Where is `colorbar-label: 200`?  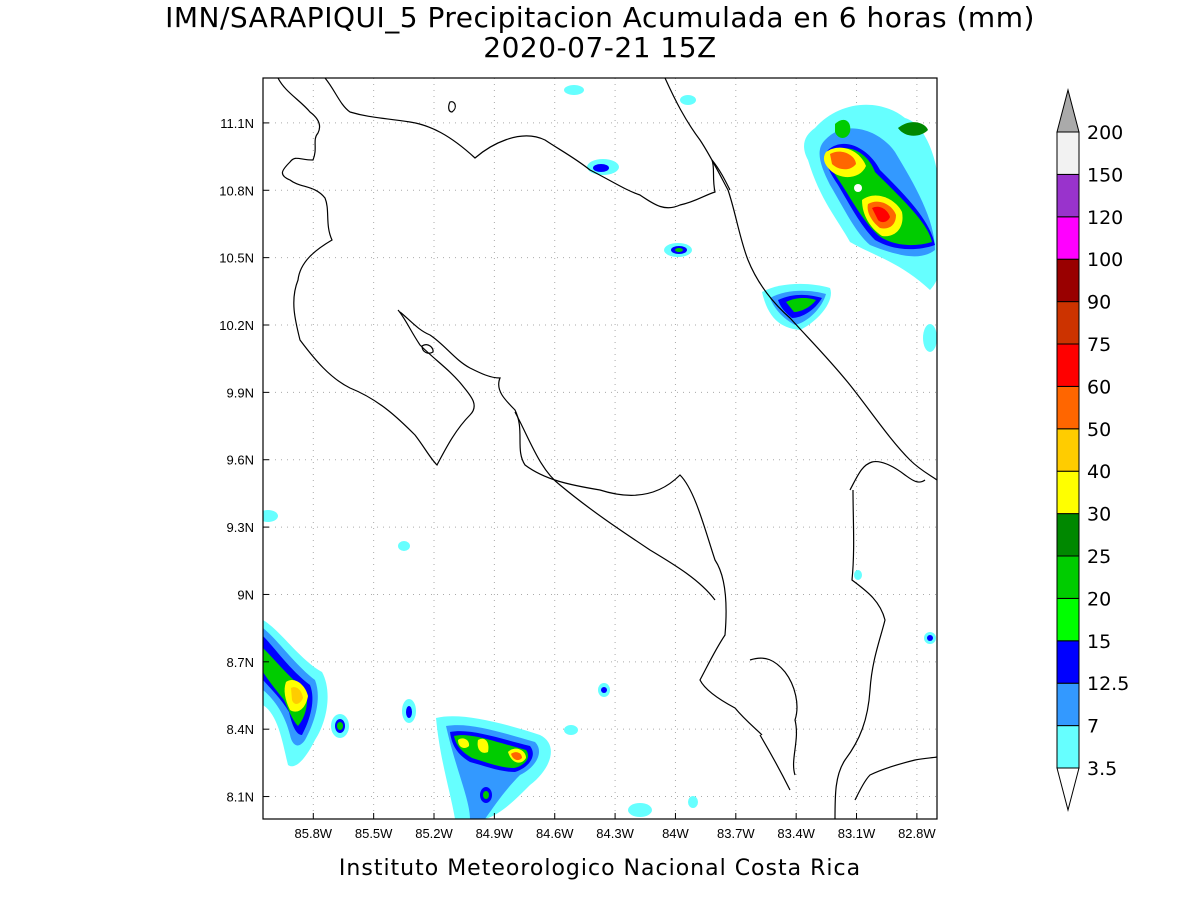 colorbar-label: 200 is located at coordinates (1105, 133).